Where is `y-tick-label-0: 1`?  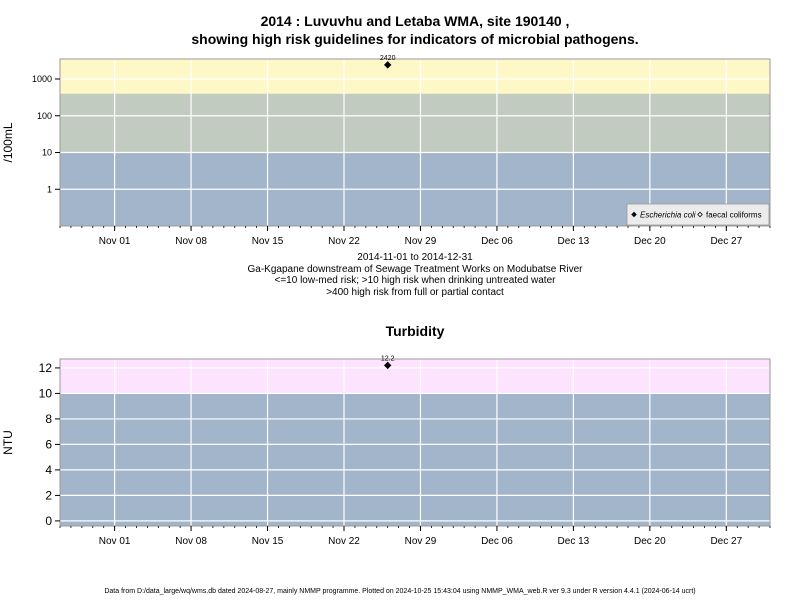
y-tick-label-0: 1 is located at coordinates (49, 189).